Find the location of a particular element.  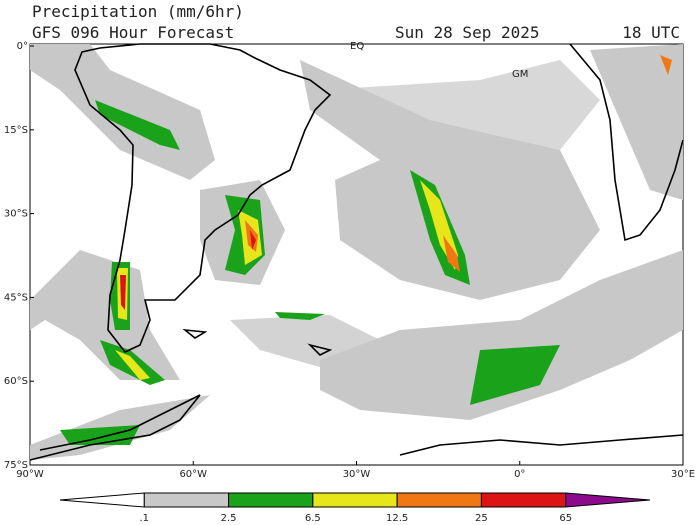

lat-label: 15°S is located at coordinates (16, 130).